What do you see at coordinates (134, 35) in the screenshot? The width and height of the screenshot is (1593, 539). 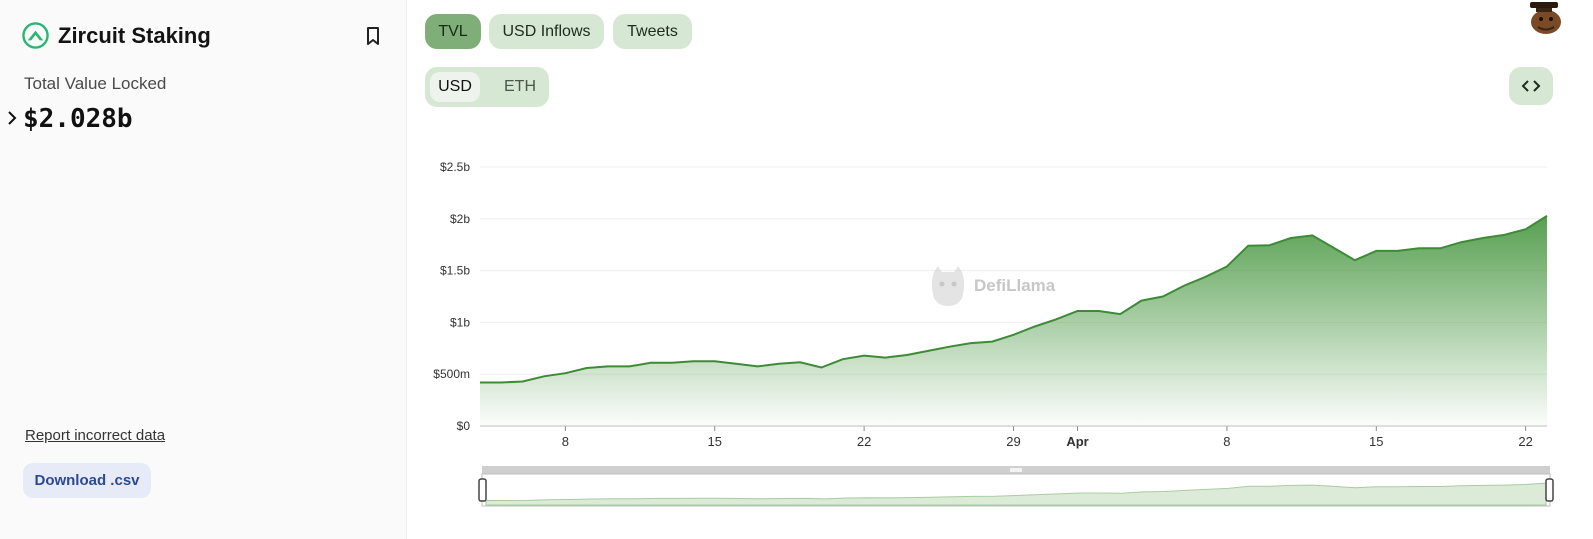 I see `protocol-name: Zircuit Staking` at bounding box center [134, 35].